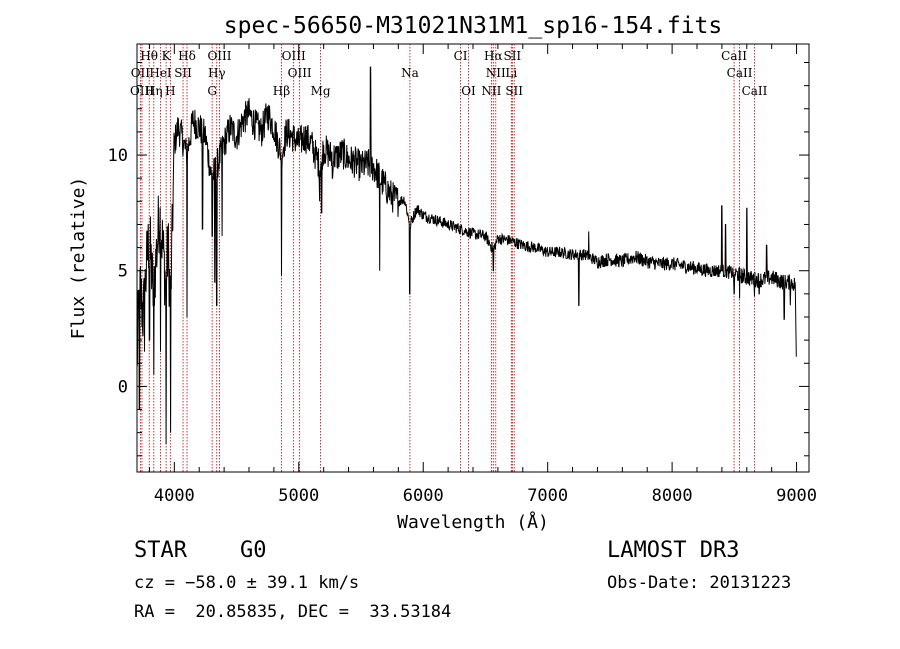  I want to click on y-axis-label: Flux (relative), so click(78, 258).